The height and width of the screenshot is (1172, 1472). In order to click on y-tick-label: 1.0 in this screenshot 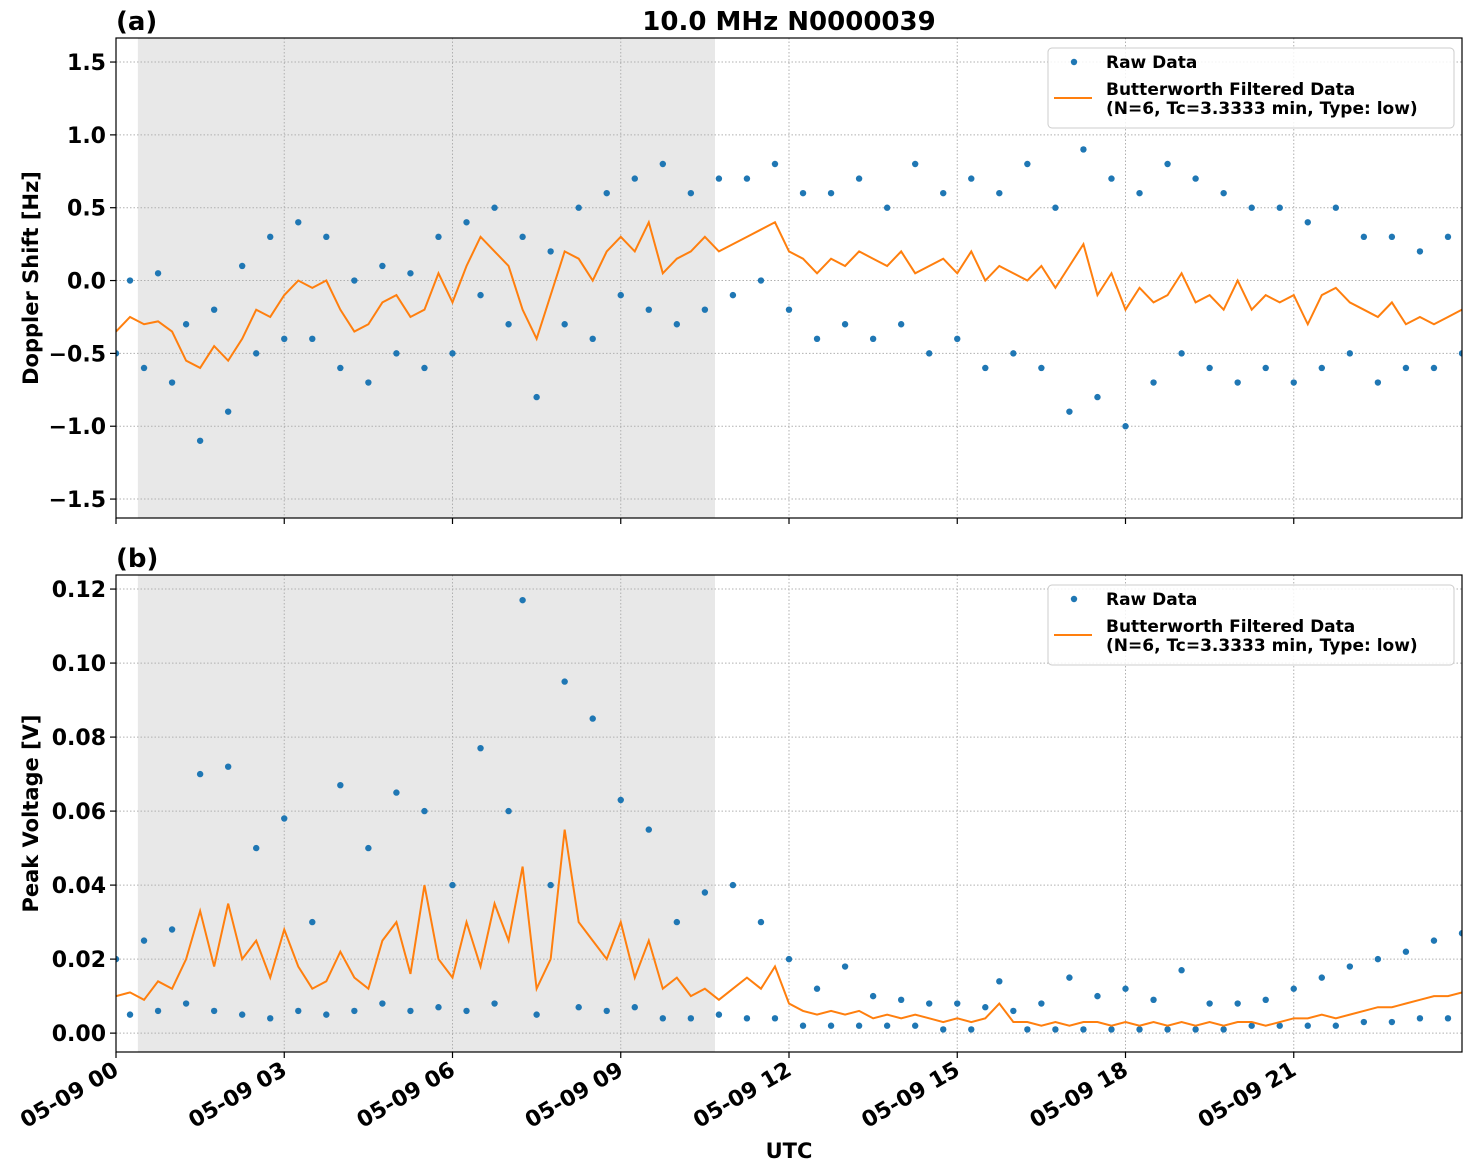, I will do `click(86, 136)`.